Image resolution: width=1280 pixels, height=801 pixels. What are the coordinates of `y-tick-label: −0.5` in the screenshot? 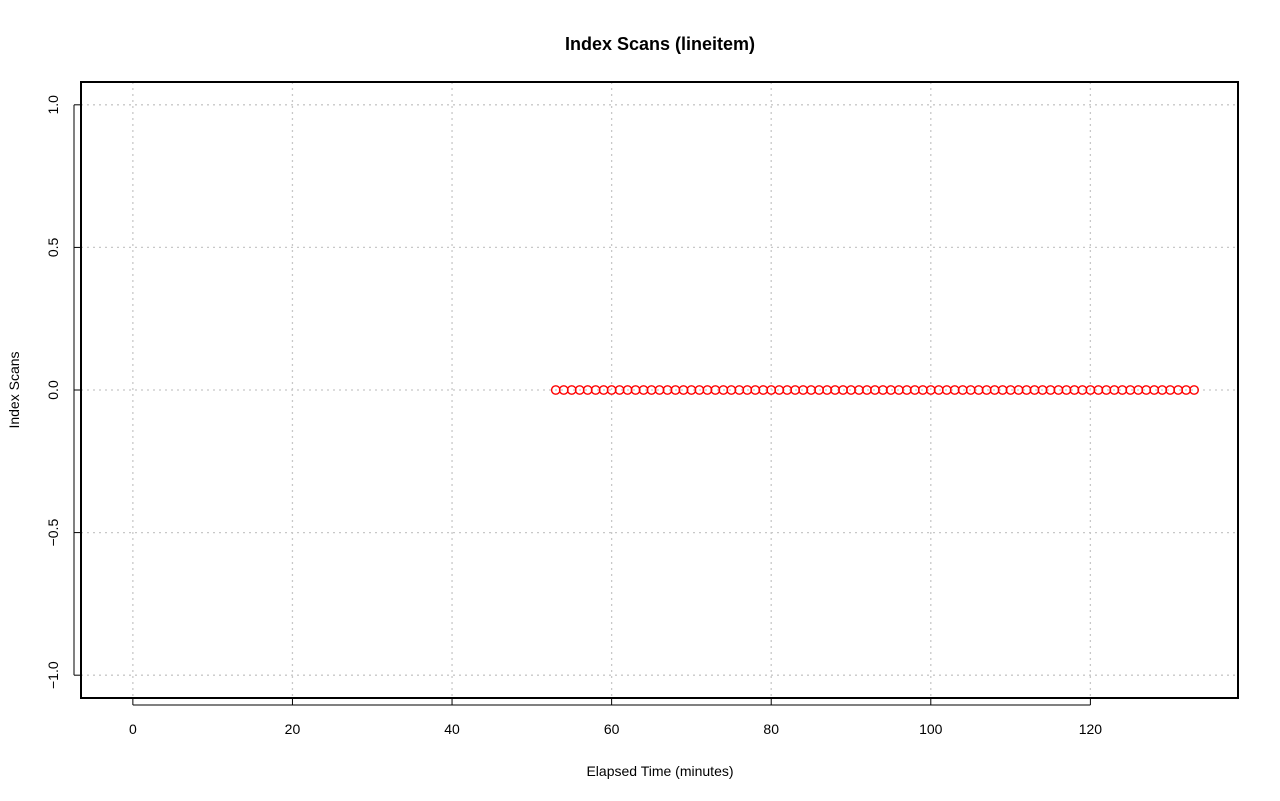 It's located at (53, 533).